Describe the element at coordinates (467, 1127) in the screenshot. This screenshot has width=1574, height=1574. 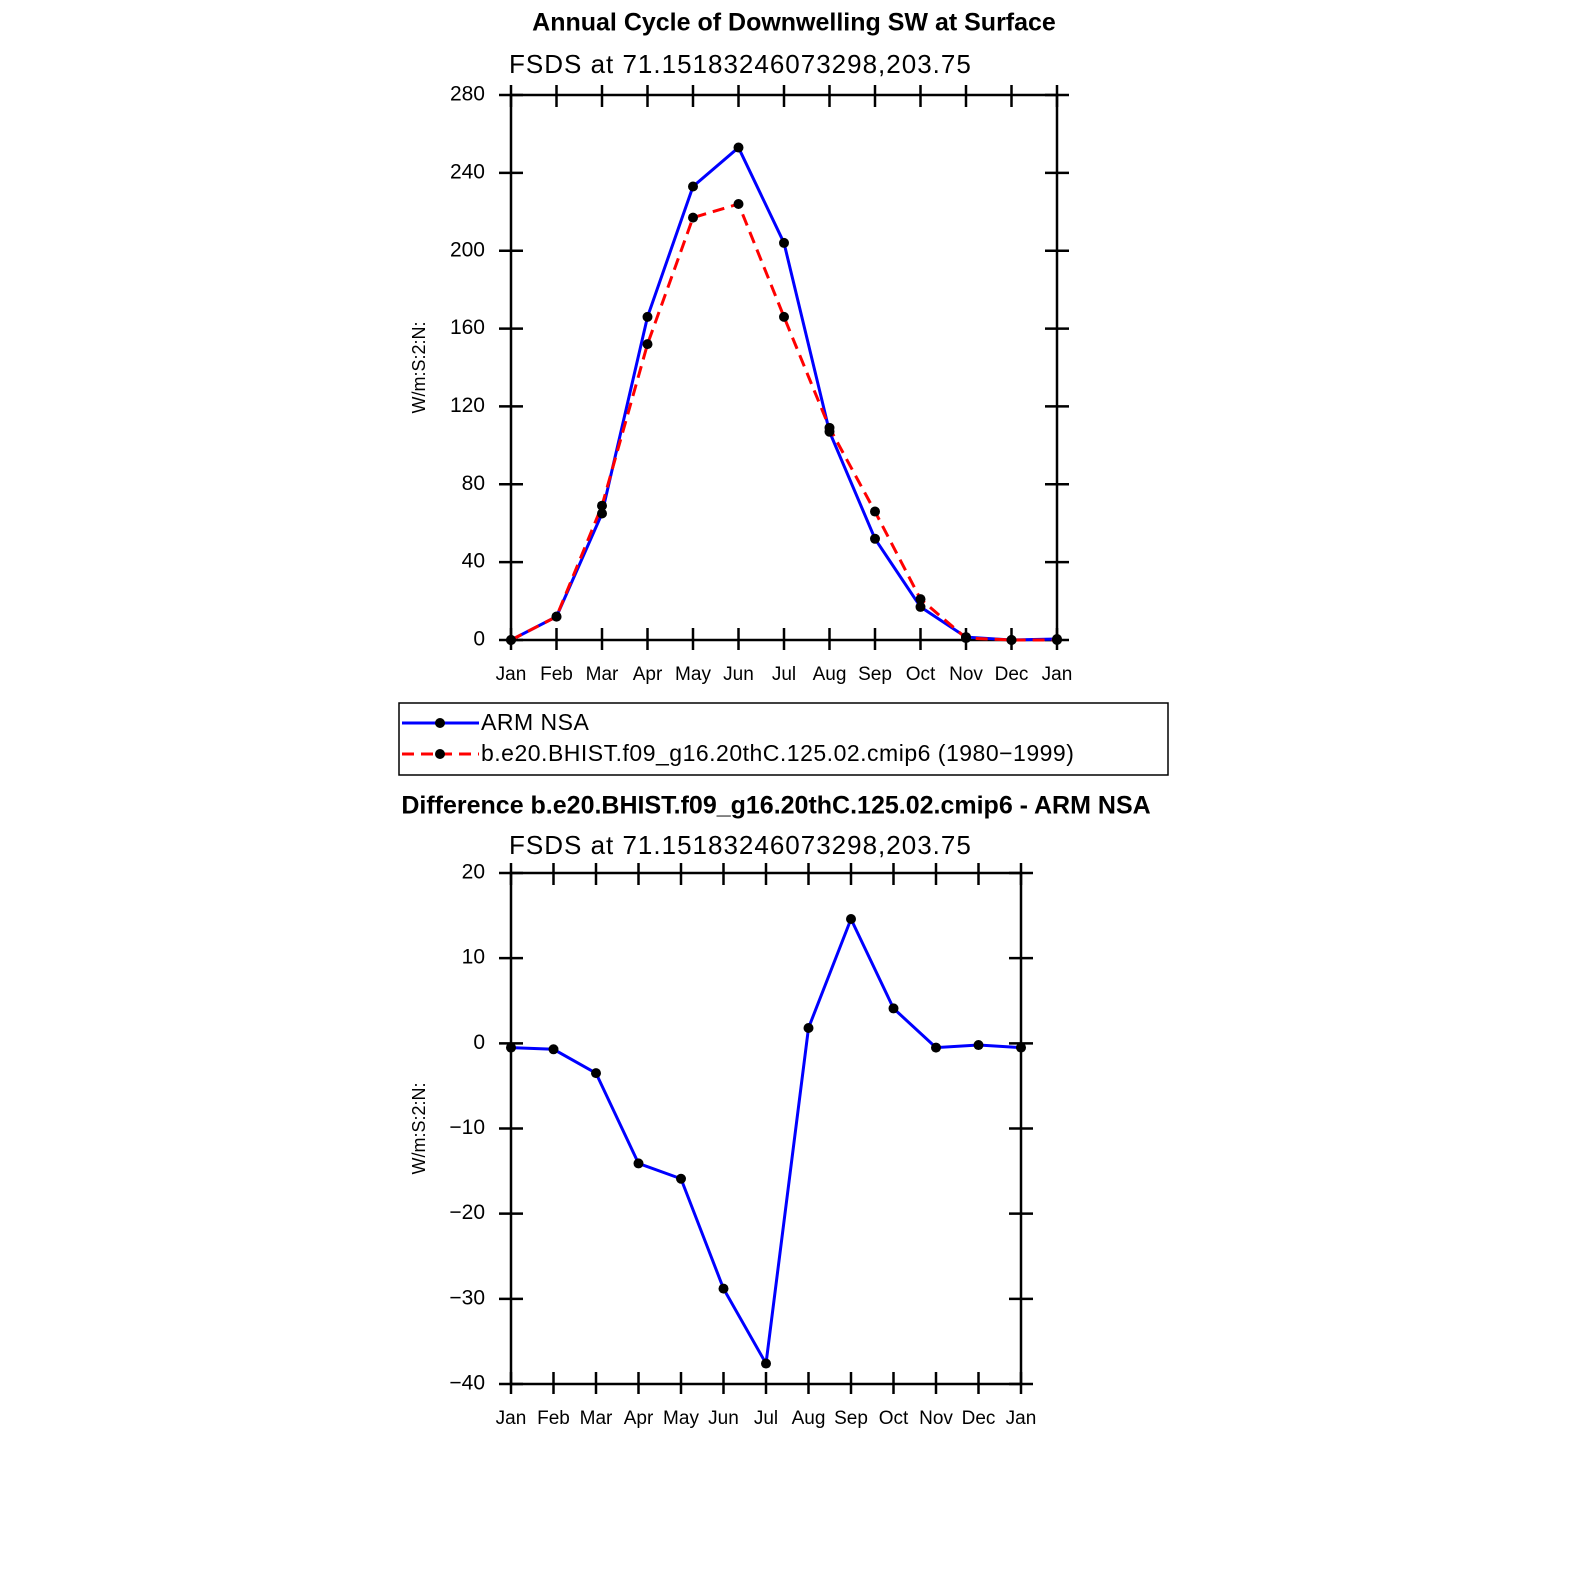
I see `y-tick-label: −10` at that location.